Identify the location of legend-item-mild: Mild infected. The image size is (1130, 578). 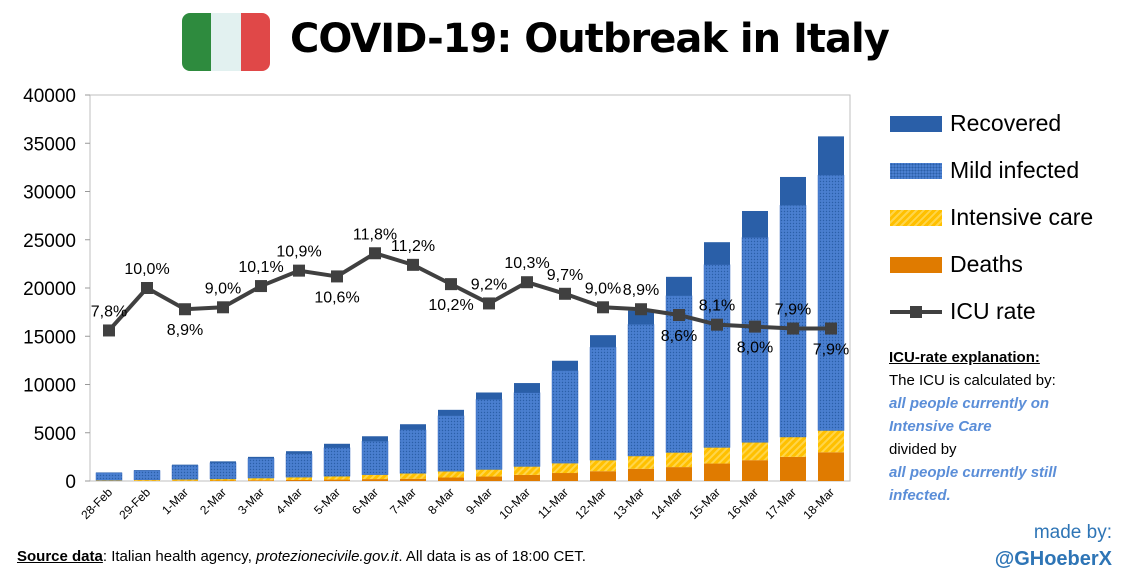
(991, 170).